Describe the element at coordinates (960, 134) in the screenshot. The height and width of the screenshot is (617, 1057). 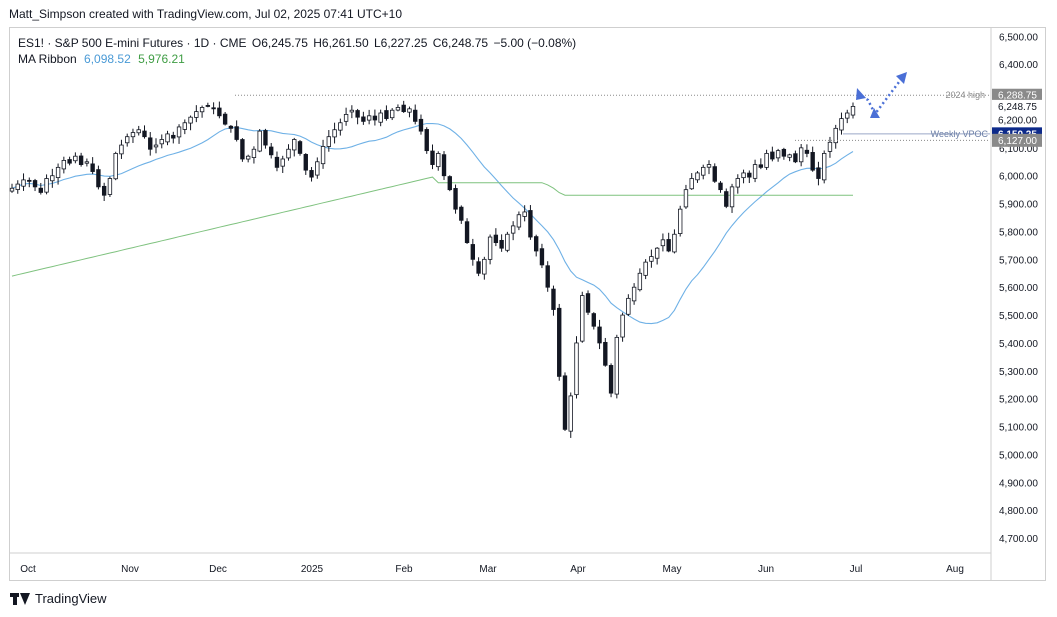
I see `weekly-vpoc-label: Weekly VPOC` at that location.